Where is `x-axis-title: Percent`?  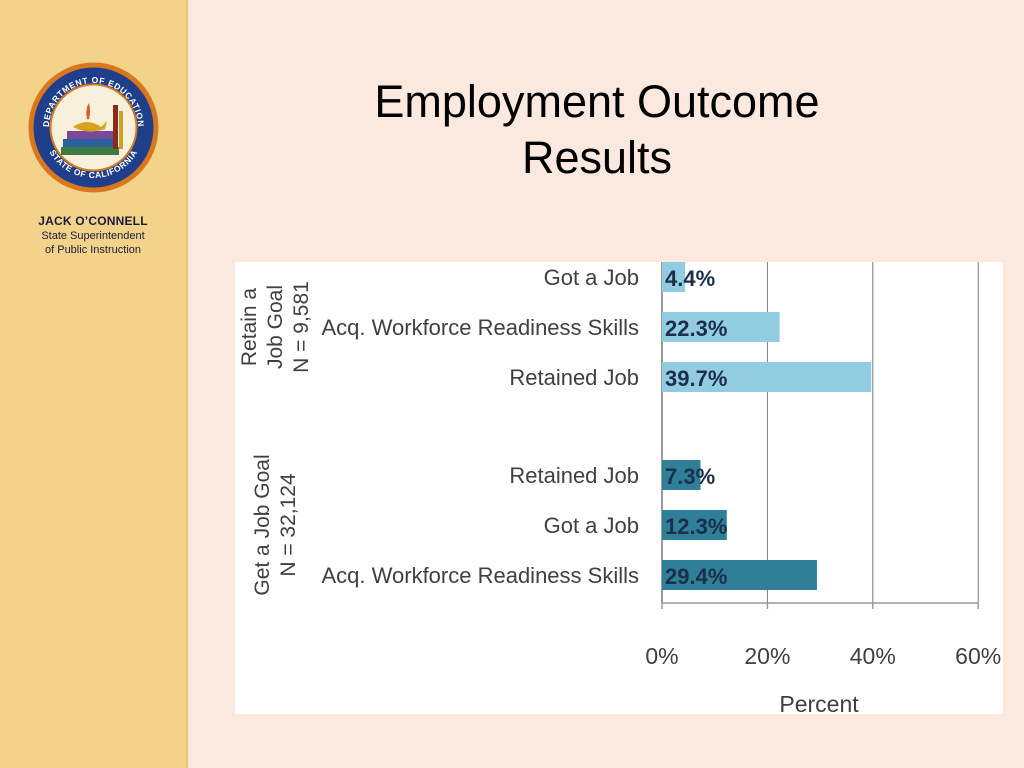
x-axis-title: Percent is located at coordinates (819, 702).